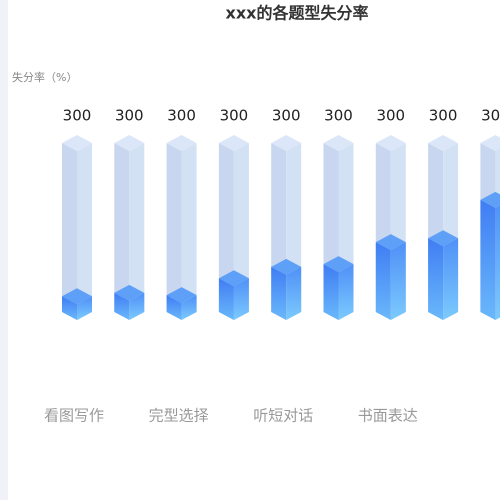 This screenshot has width=500, height=500. What do you see at coordinates (179, 416) in the screenshot?
I see `x-tick-label: 完型选择` at bounding box center [179, 416].